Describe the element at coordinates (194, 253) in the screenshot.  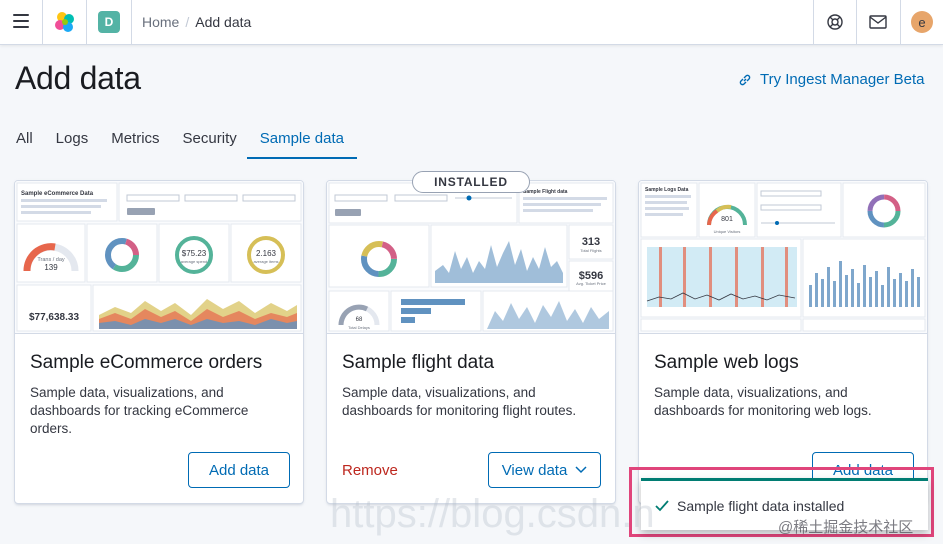
I see `ecommerce-donut1-value: $75.23` at that location.